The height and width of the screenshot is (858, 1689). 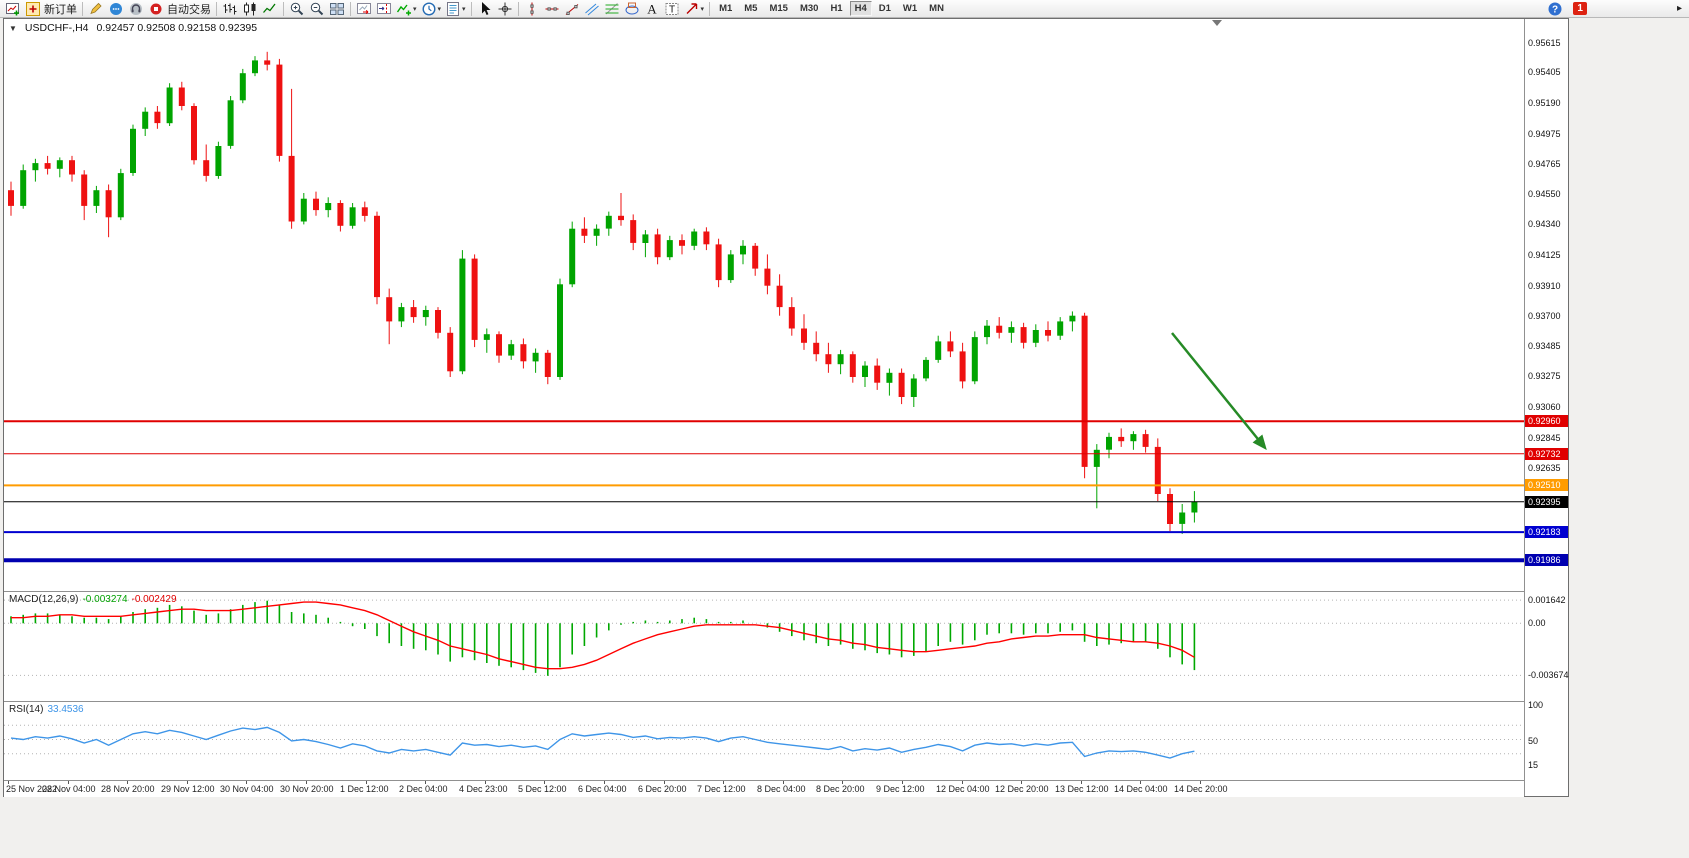 I want to click on time-axis-label: 8 Dec 04:00, so click(x=781, y=789).